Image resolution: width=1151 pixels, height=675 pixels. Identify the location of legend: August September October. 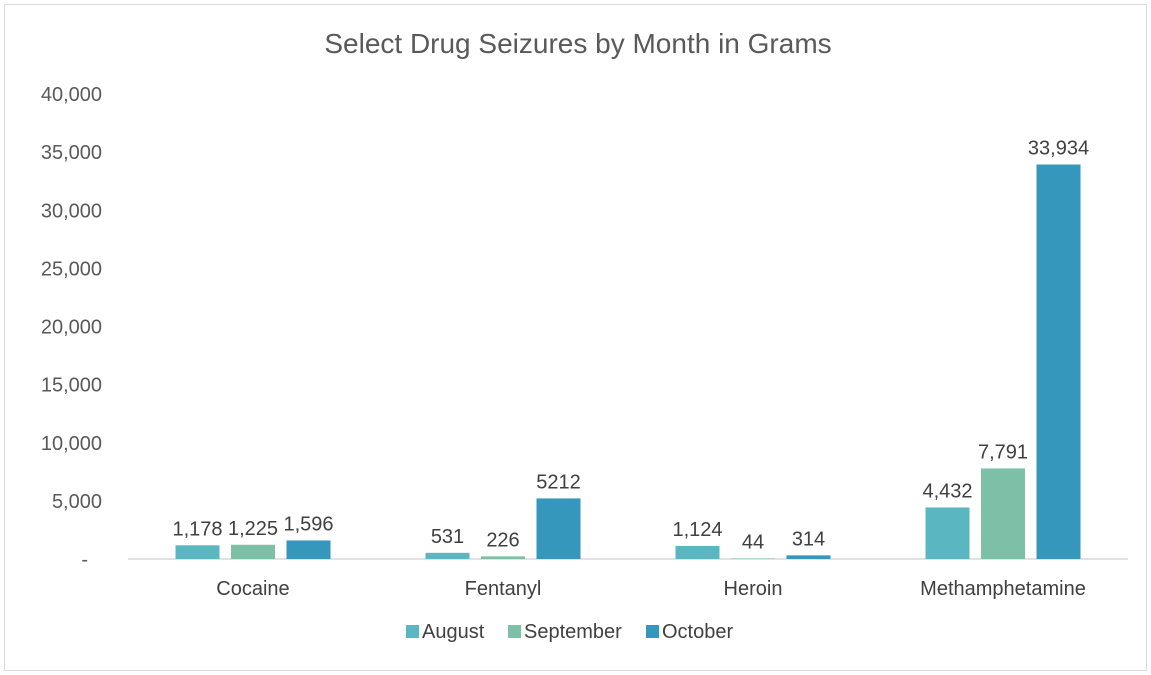
(569, 632).